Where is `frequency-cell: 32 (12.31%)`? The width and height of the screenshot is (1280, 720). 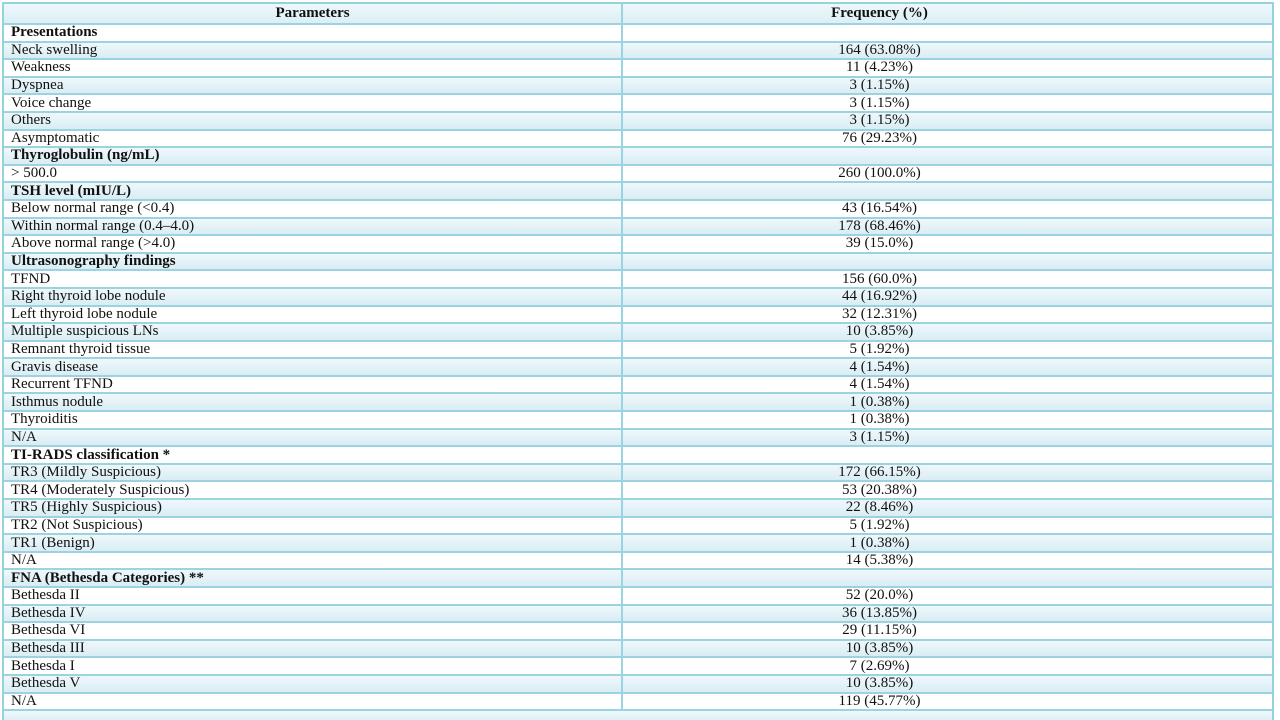 frequency-cell: 32 (12.31%) is located at coordinates (879, 314).